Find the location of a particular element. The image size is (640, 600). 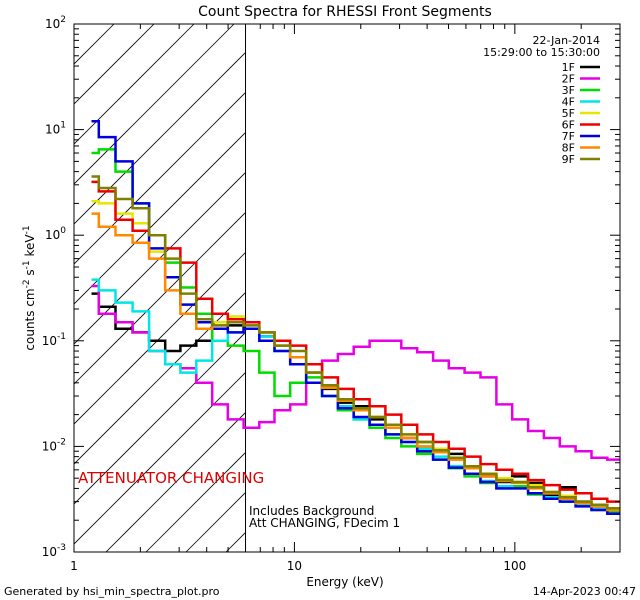

ylabel-part: counts cm is located at coordinates (30, 319).